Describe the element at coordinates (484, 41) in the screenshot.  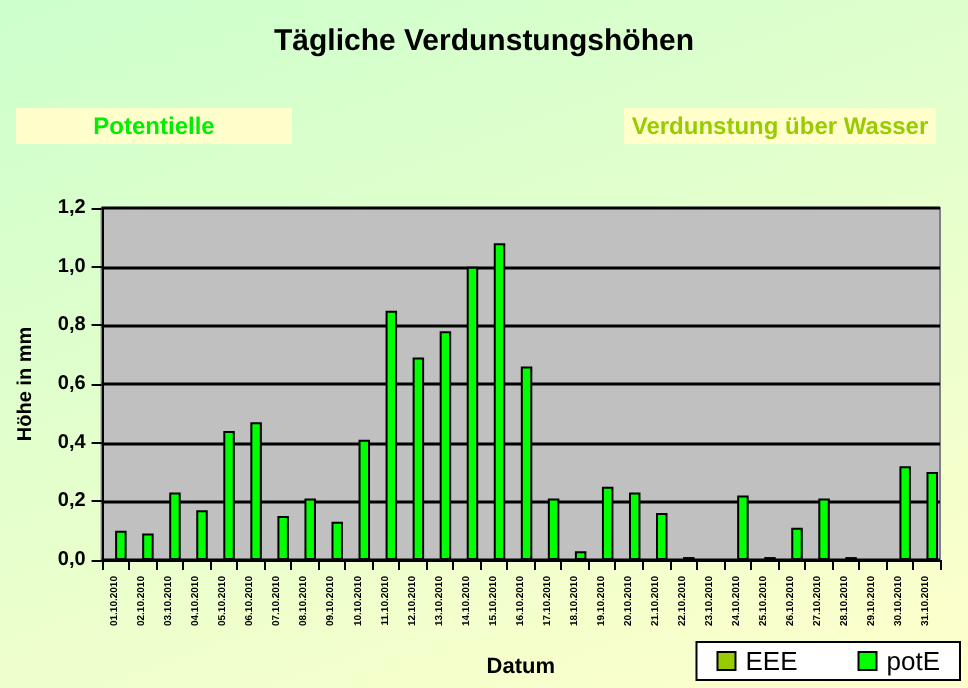
I see `chart-title: Tägliche Verdunstungshöhen` at that location.